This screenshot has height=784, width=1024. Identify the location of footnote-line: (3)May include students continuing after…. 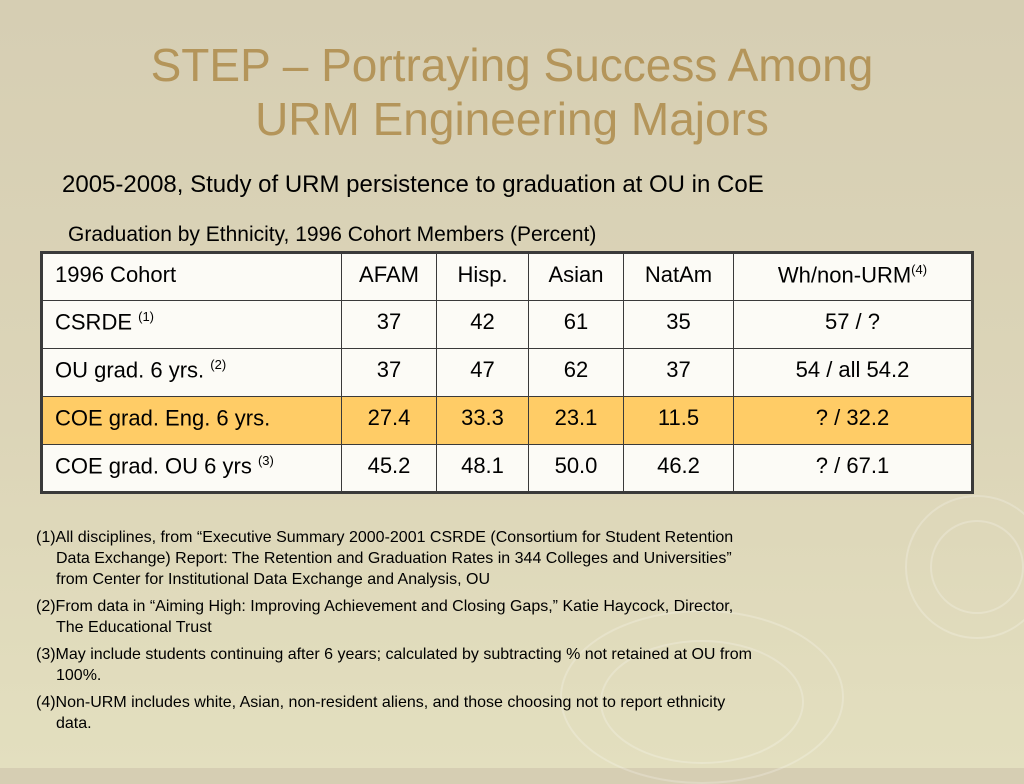
(394, 654).